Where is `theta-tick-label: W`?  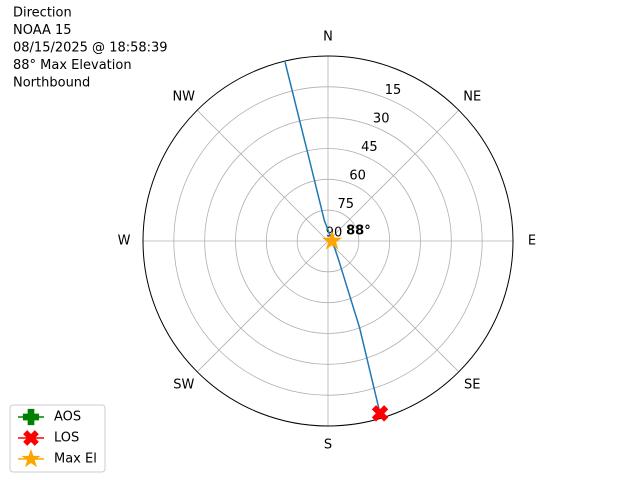 theta-tick-label: W is located at coordinates (124, 241).